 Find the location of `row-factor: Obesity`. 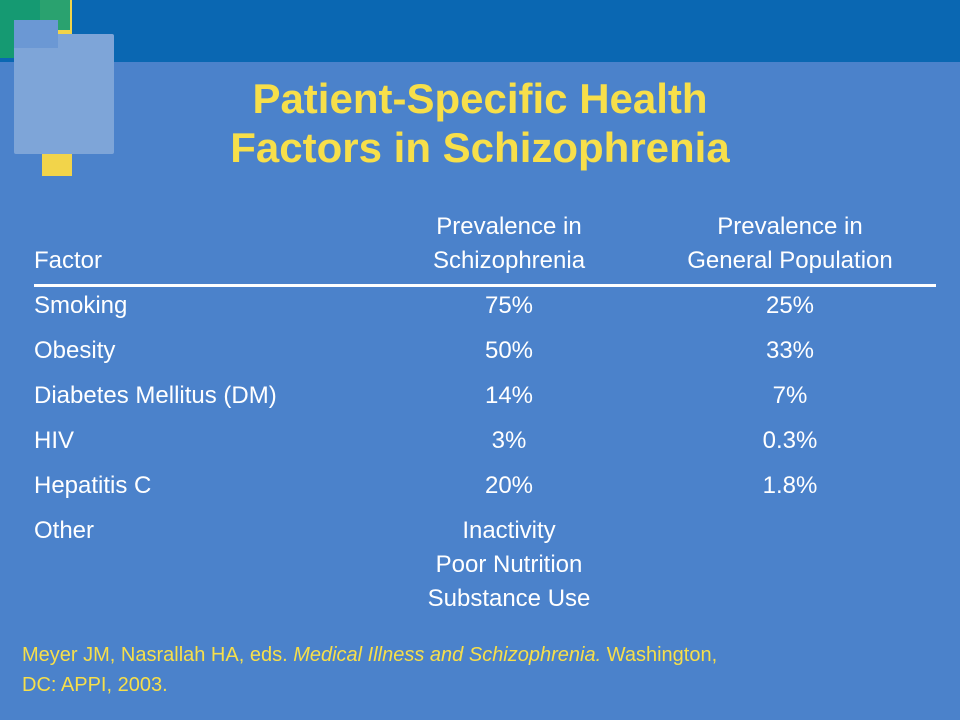

row-factor: Obesity is located at coordinates (75, 350).